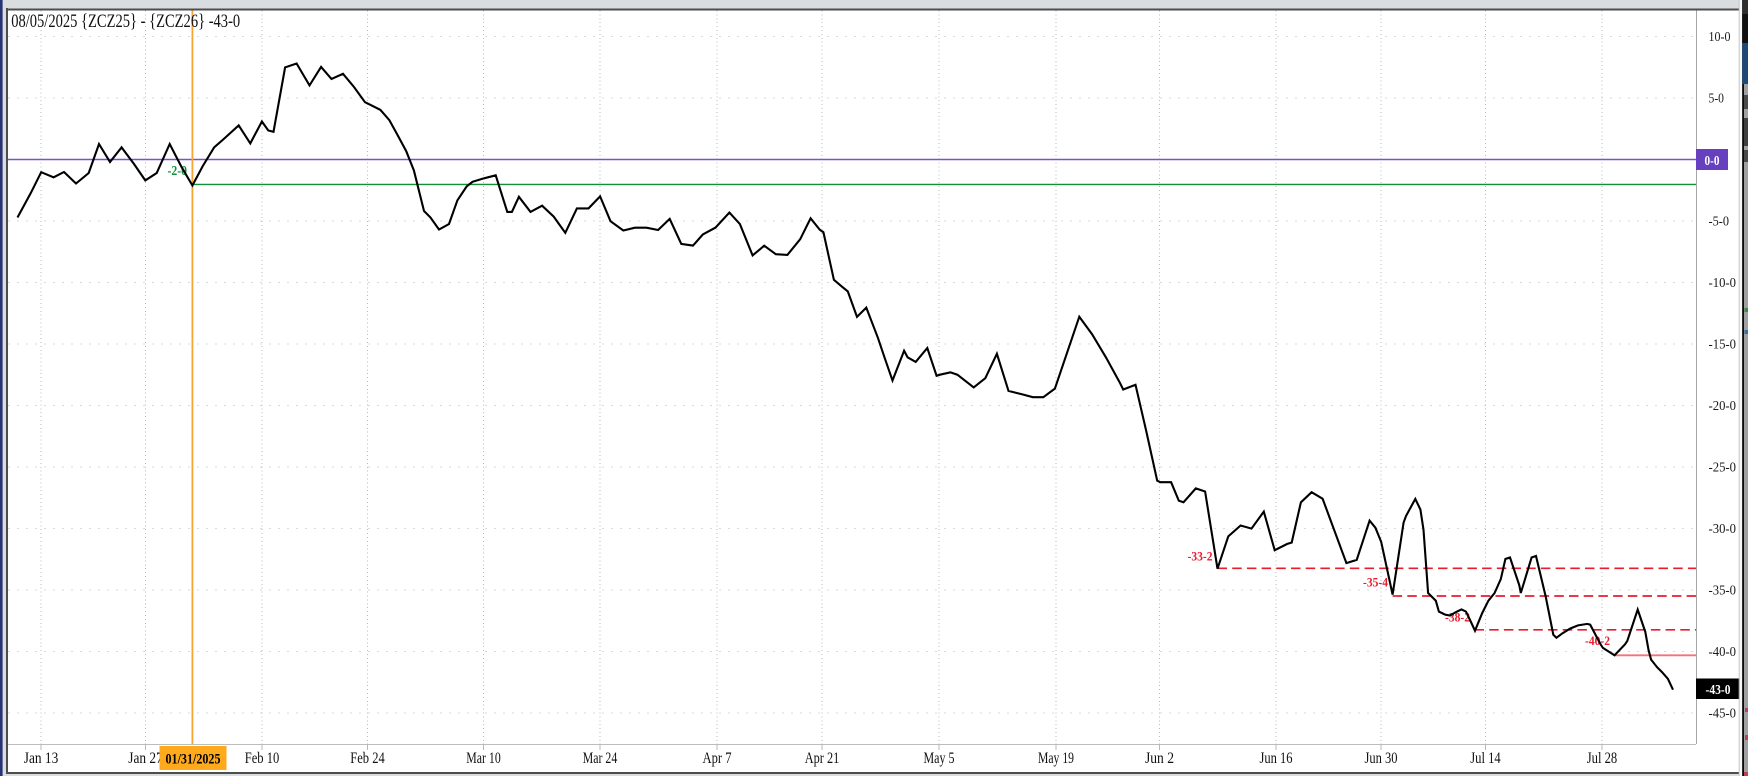 The width and height of the screenshot is (1748, 776). Describe the element at coordinates (717, 758) in the screenshot. I see `svg-text: Apr 7` at that location.